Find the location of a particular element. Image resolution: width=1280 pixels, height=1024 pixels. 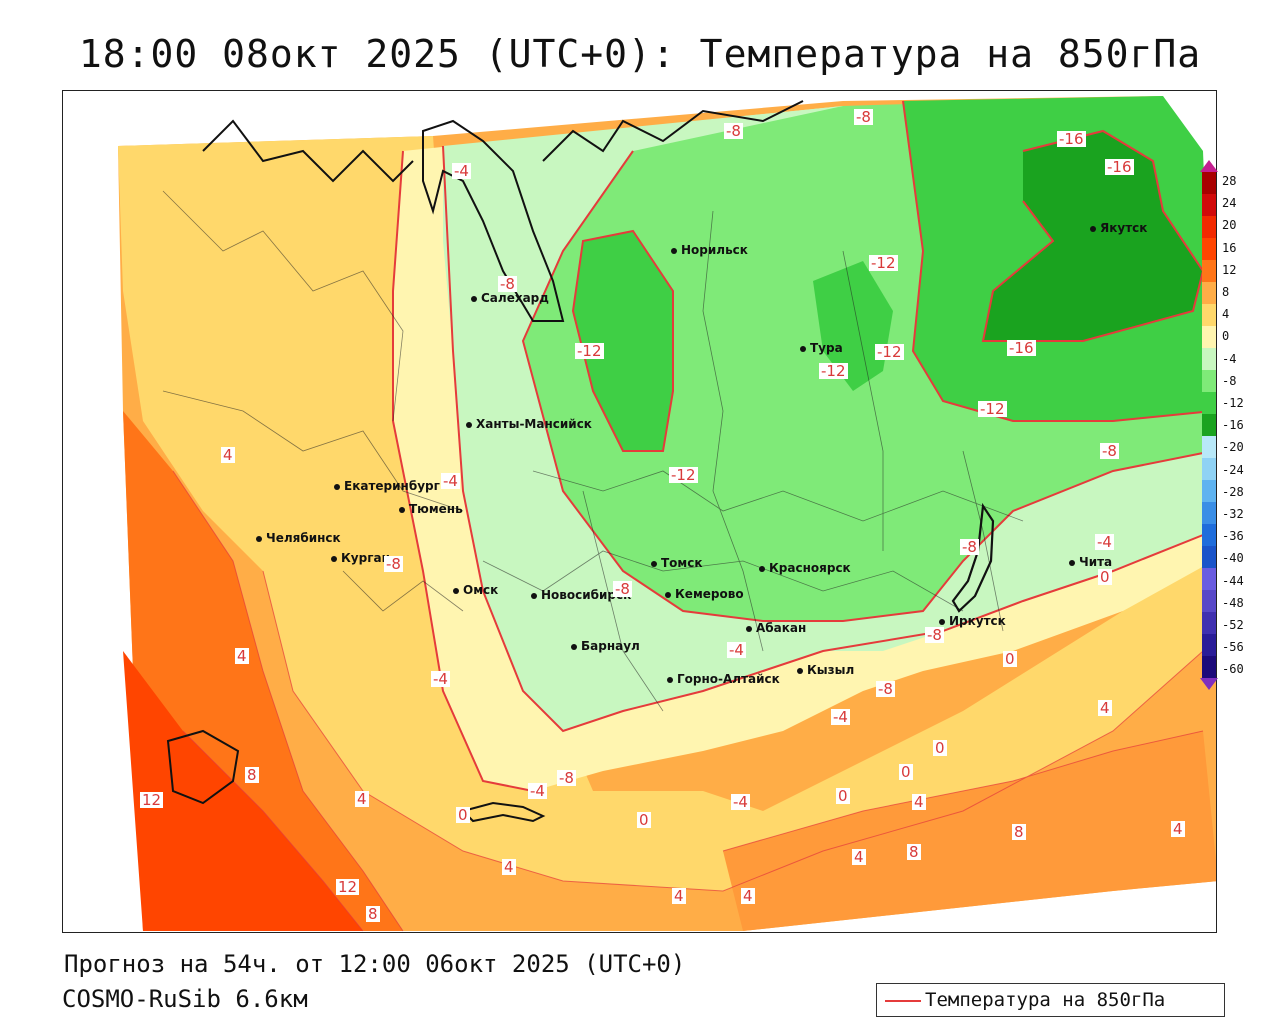

city-chelyabinsk: Челябинск is located at coordinates (298, 538).